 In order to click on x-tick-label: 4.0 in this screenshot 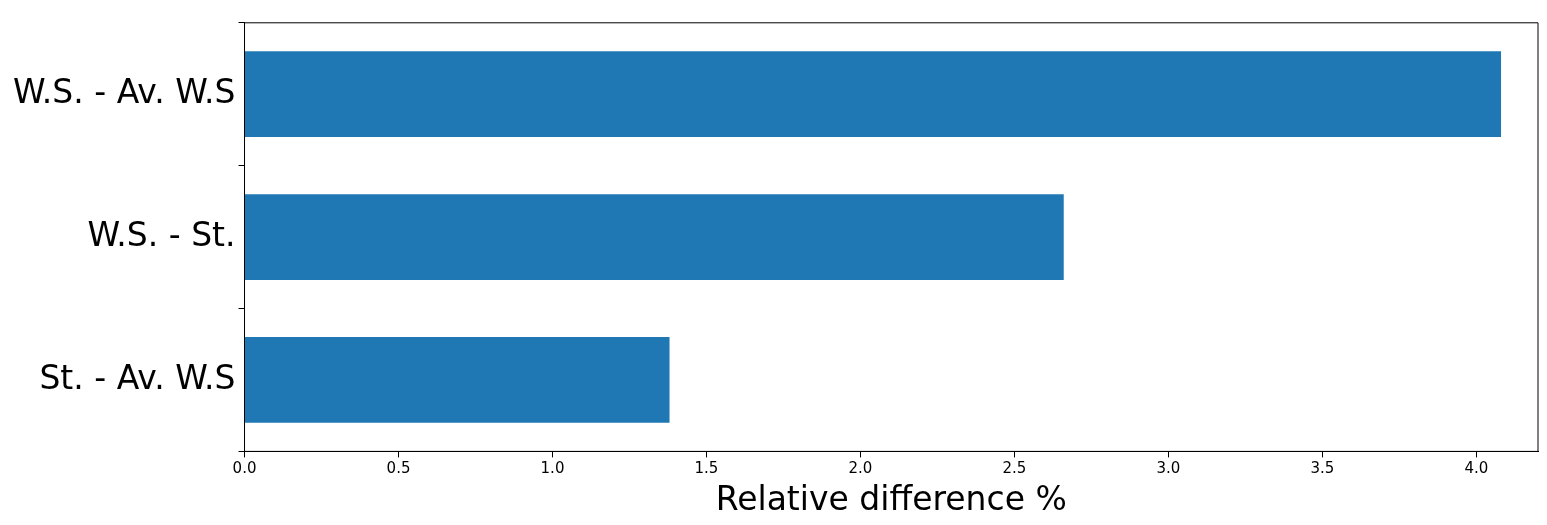, I will do `click(1476, 468)`.